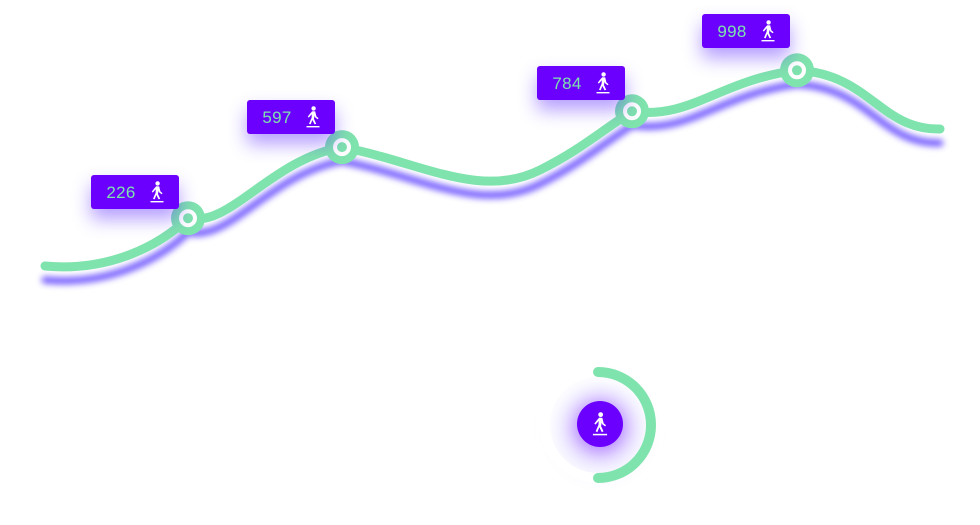 This screenshot has width=980, height=525. Describe the element at coordinates (121, 192) in the screenshot. I see `data-label-value: 226` at that location.